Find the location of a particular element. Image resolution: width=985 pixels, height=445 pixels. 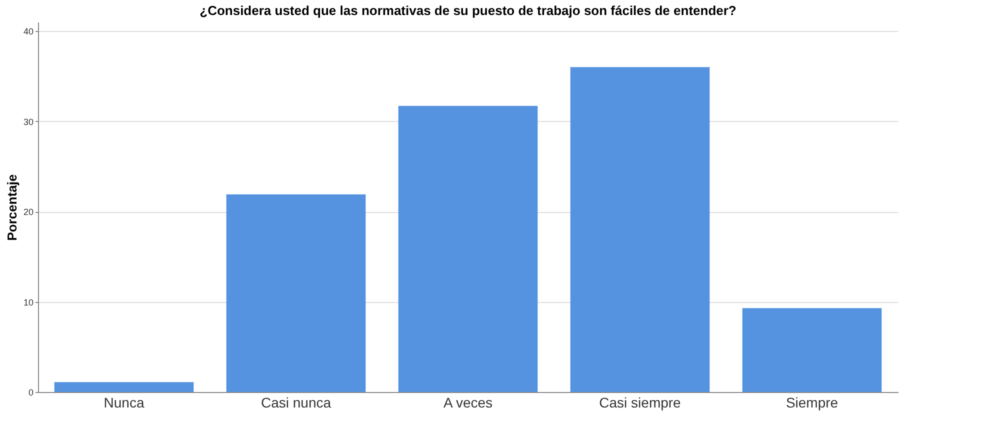

y-tick-label: 0 is located at coordinates (31, 393).